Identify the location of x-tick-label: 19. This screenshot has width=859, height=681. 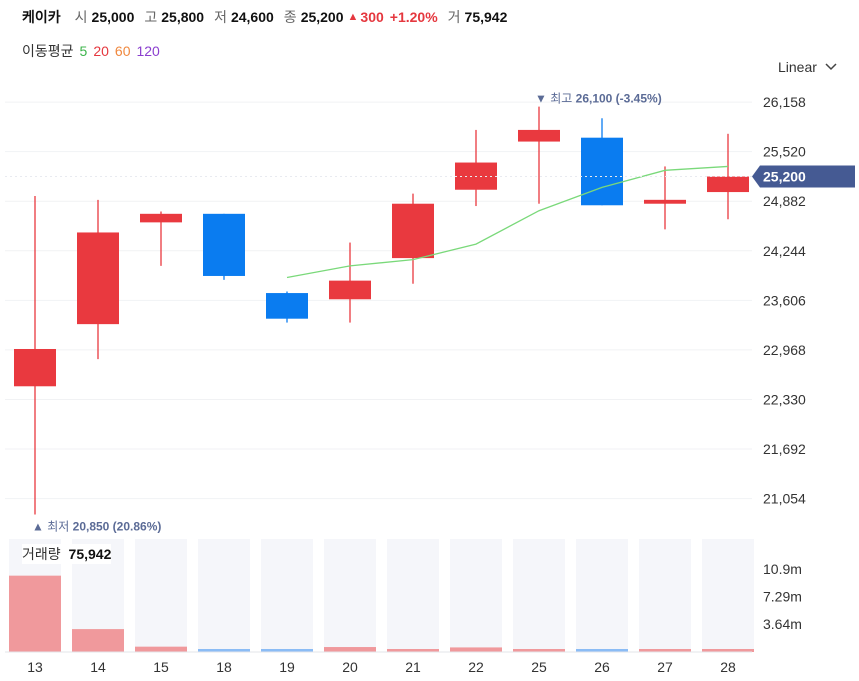
(287, 667).